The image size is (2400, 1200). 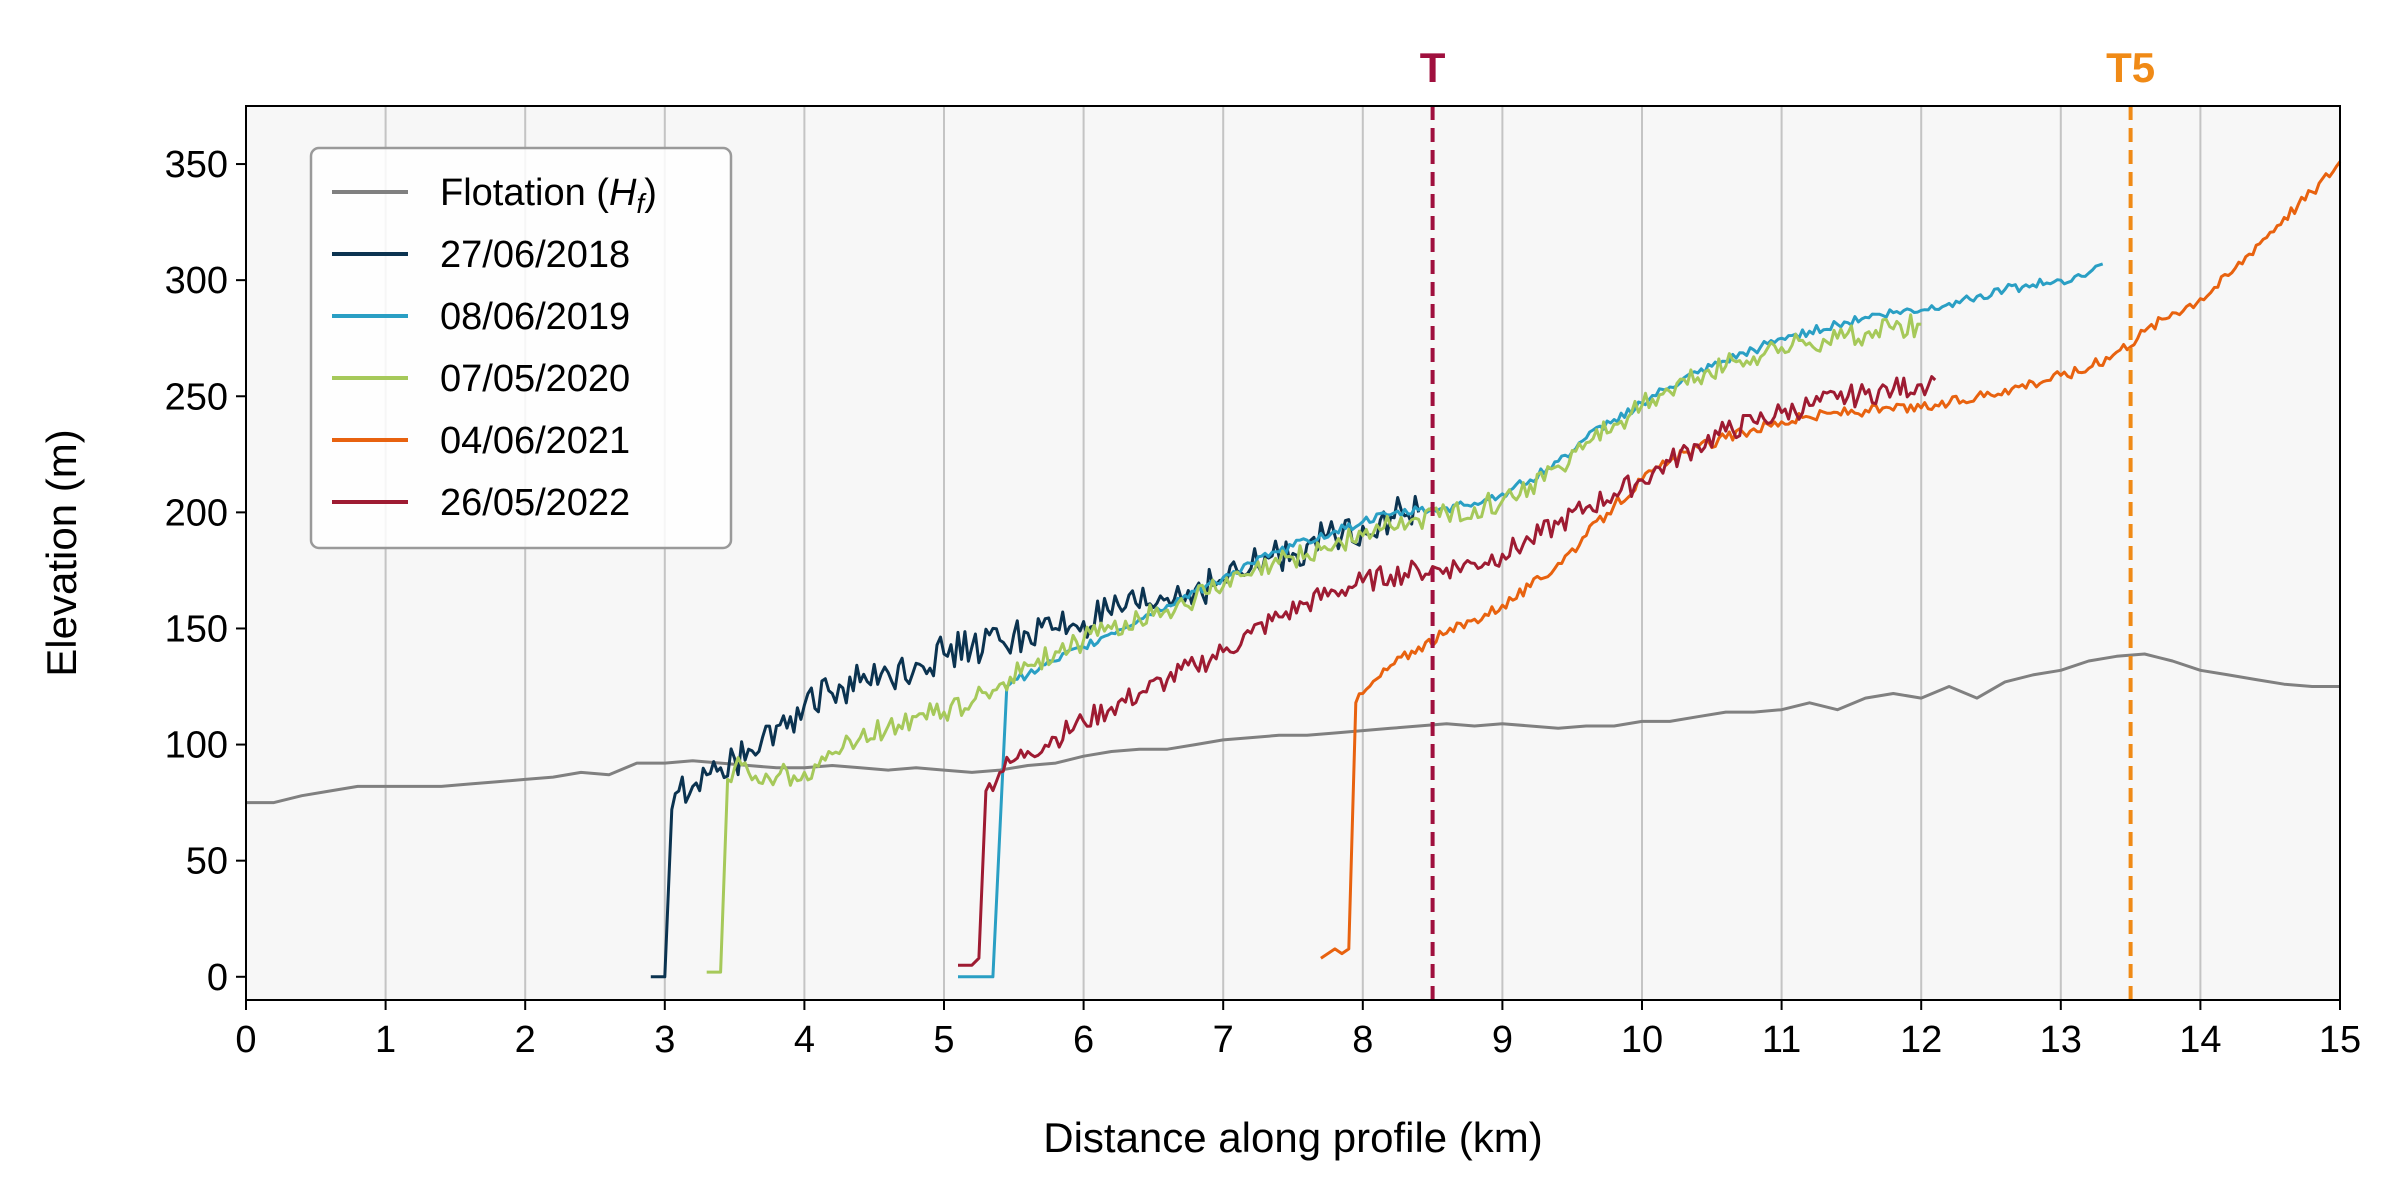 What do you see at coordinates (1642, 1040) in the screenshot?
I see `x-tick-label: 10` at bounding box center [1642, 1040].